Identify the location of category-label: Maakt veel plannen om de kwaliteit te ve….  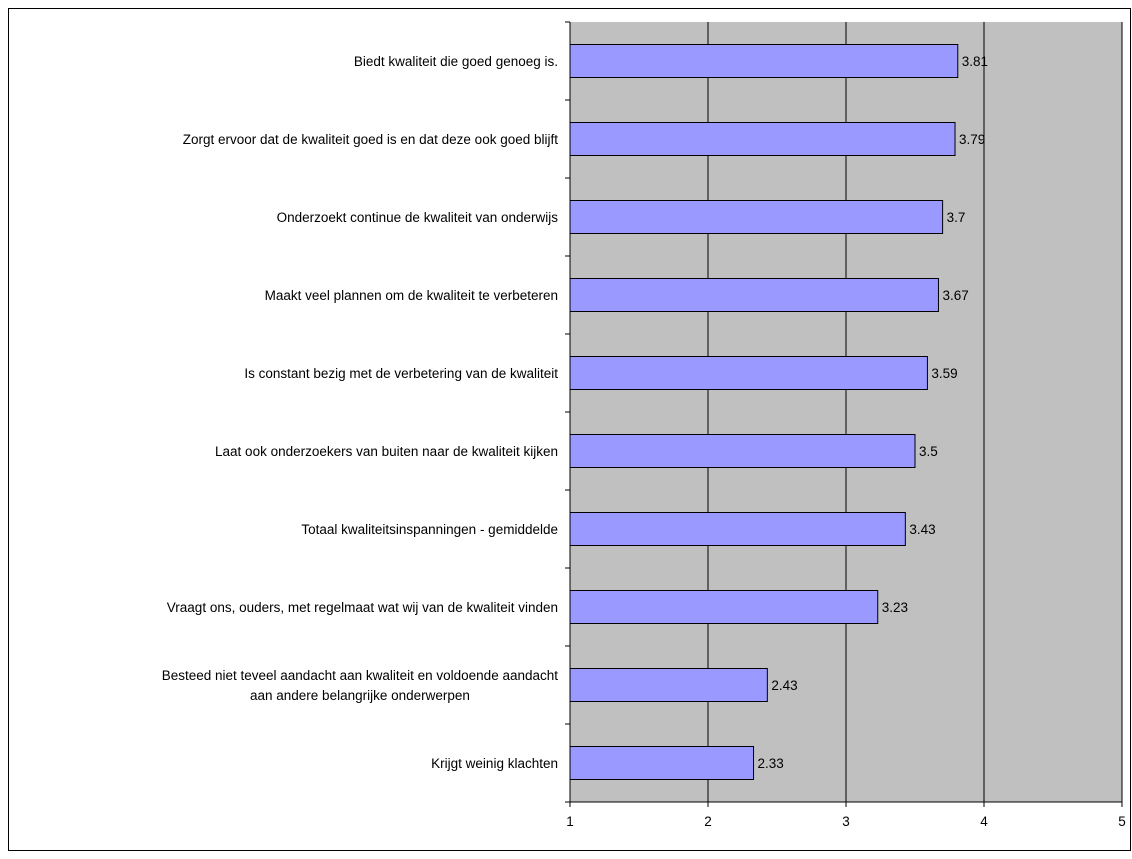
(411, 295).